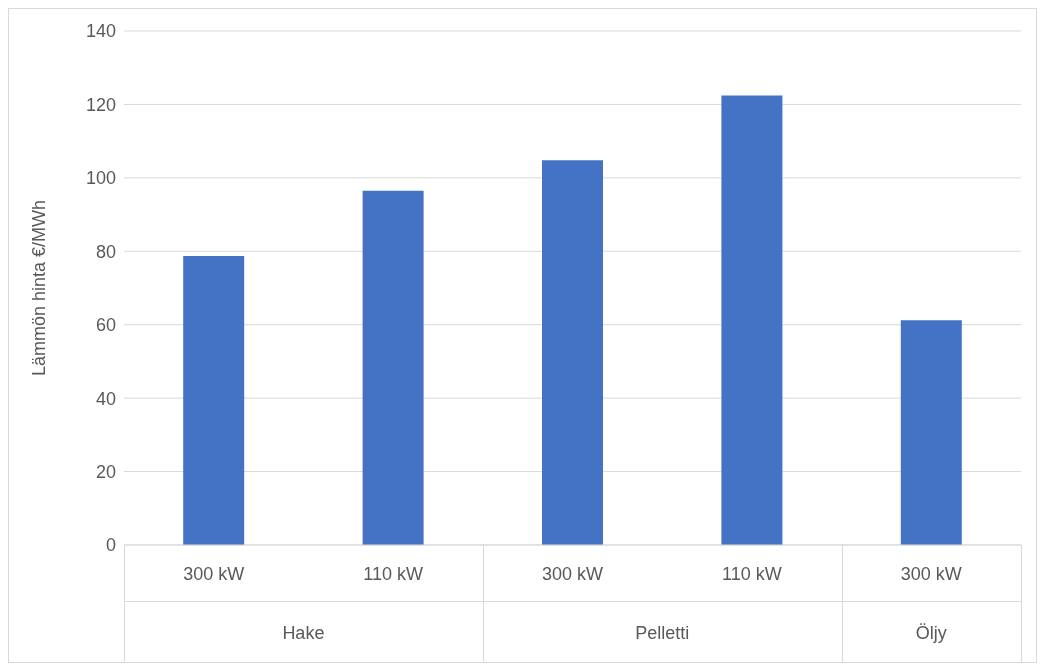 Image resolution: width=1045 pixels, height=671 pixels. Describe the element at coordinates (100, 178) in the screenshot. I see `y-tick-label: 100` at that location.